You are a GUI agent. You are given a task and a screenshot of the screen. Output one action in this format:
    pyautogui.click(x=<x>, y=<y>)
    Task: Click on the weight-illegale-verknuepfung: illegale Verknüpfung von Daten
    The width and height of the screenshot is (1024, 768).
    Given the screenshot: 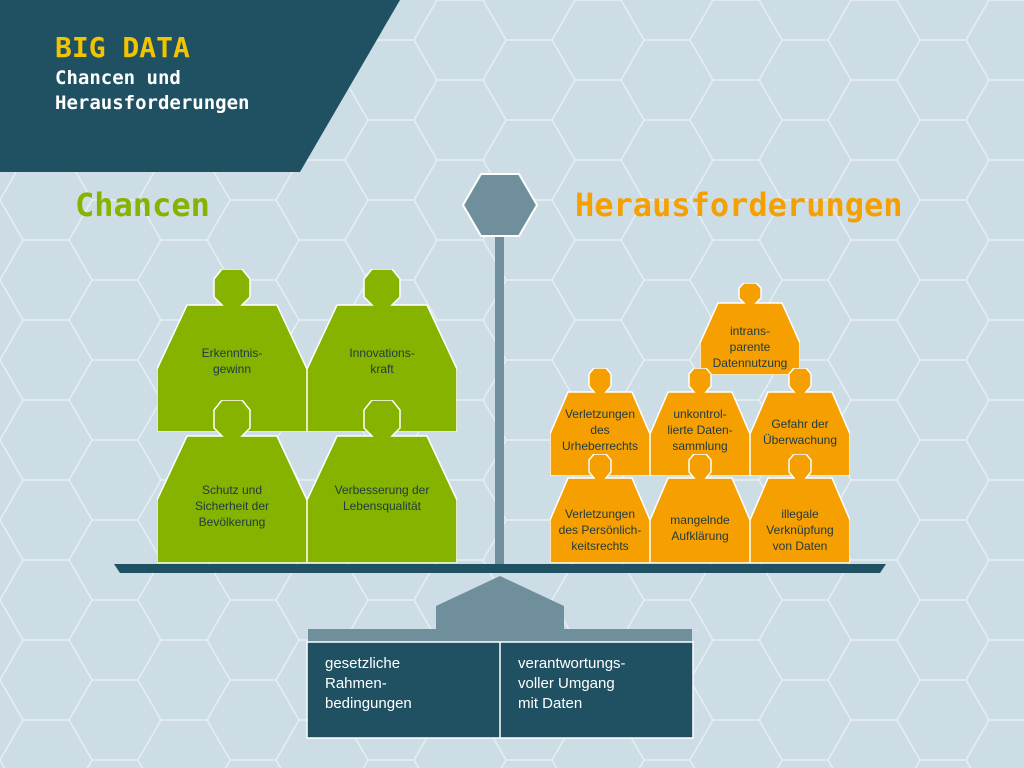 What is the action you would take?
    pyautogui.click(x=800, y=508)
    